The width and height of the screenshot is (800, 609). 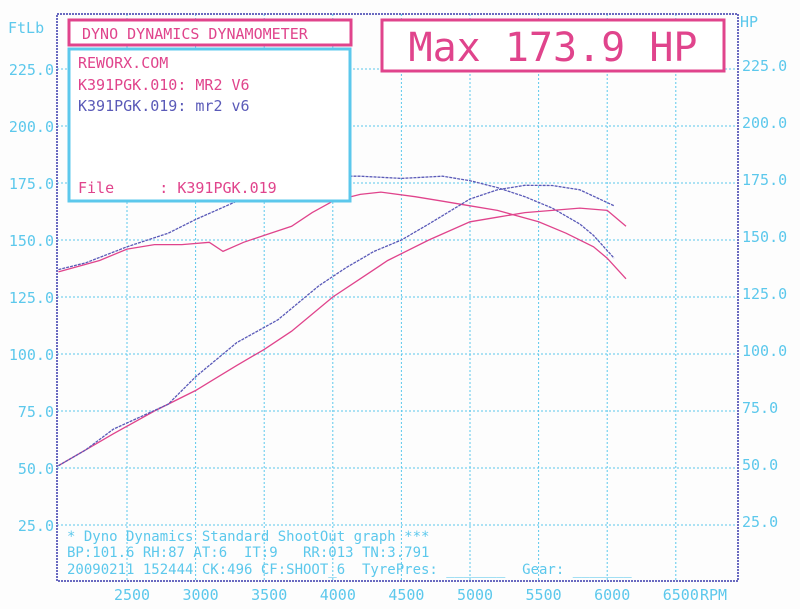 I want to click on x-tick-label: 5500, so click(x=544, y=595).